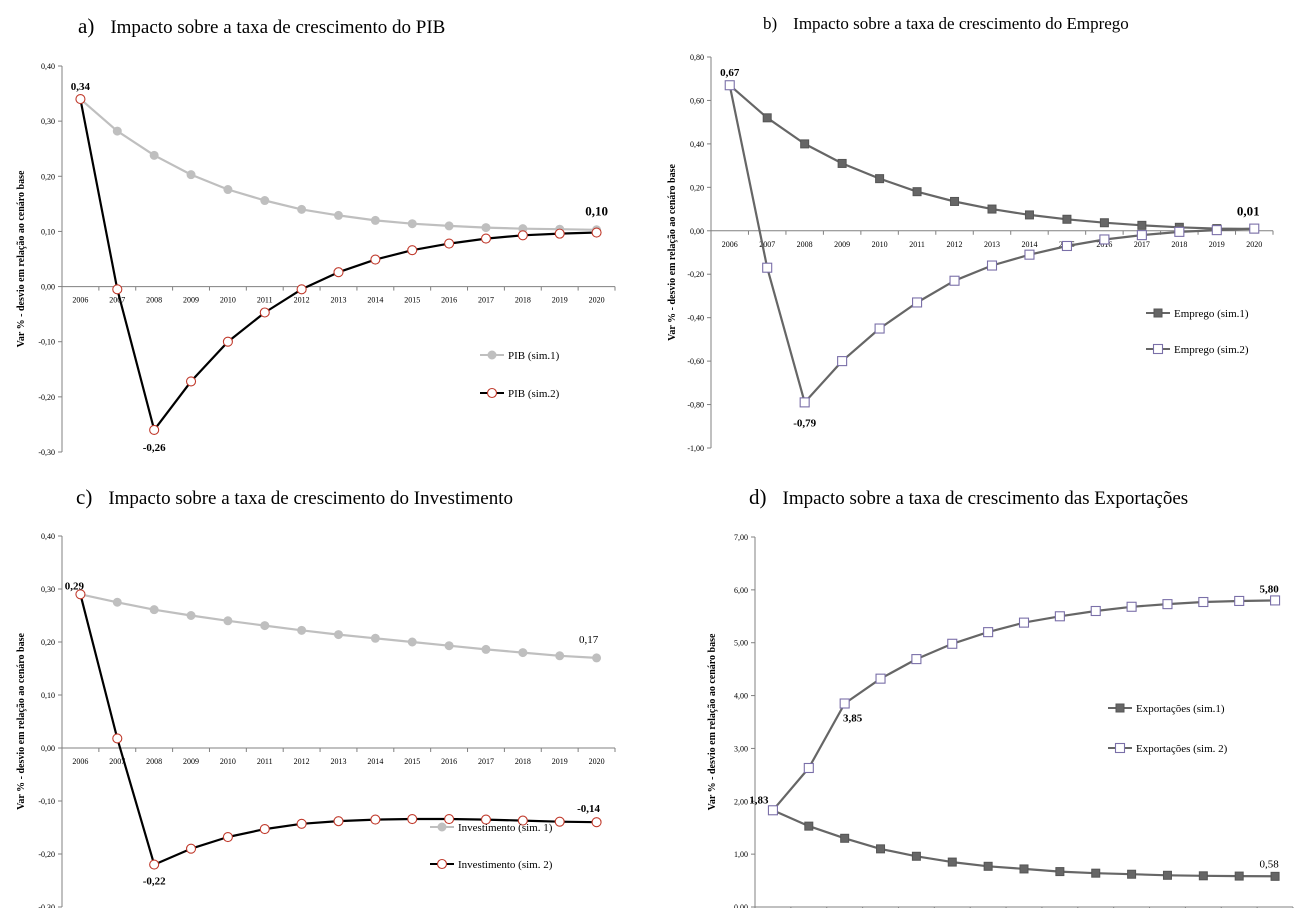  What do you see at coordinates (1211, 314) in the screenshot?
I see `legend-label-1: Emprego (sim.1)` at bounding box center [1211, 314].